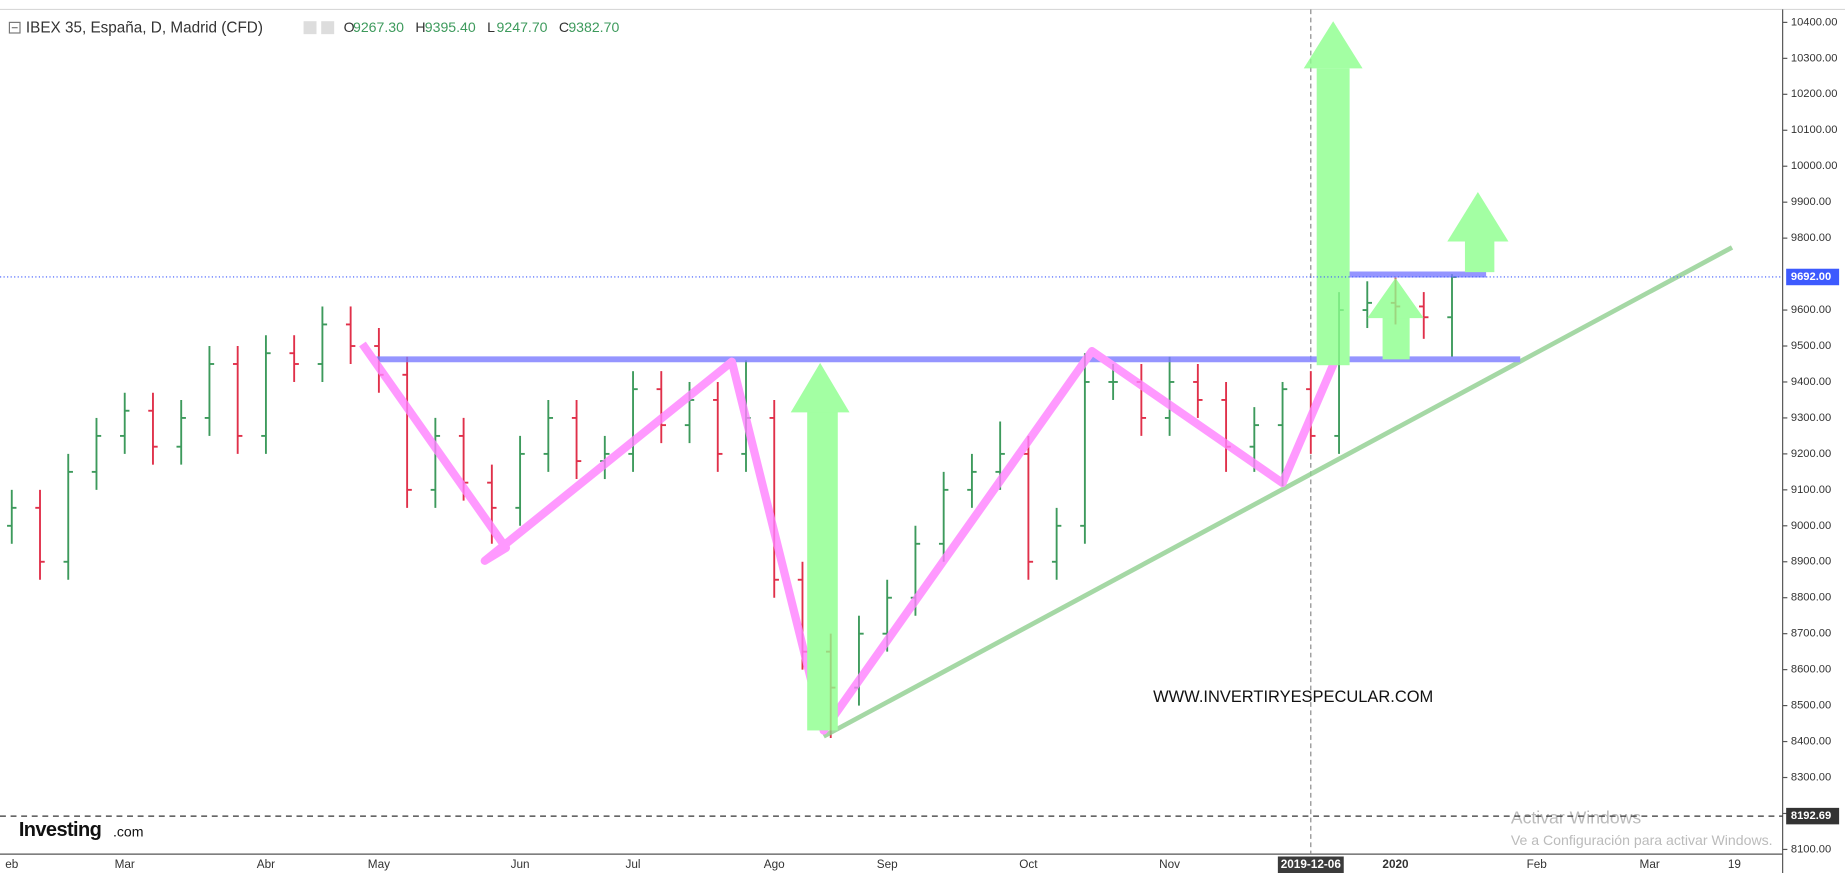 The image size is (1845, 873). Describe the element at coordinates (1811, 706) in the screenshot. I see `y-tick-label: 8500.00` at that location.